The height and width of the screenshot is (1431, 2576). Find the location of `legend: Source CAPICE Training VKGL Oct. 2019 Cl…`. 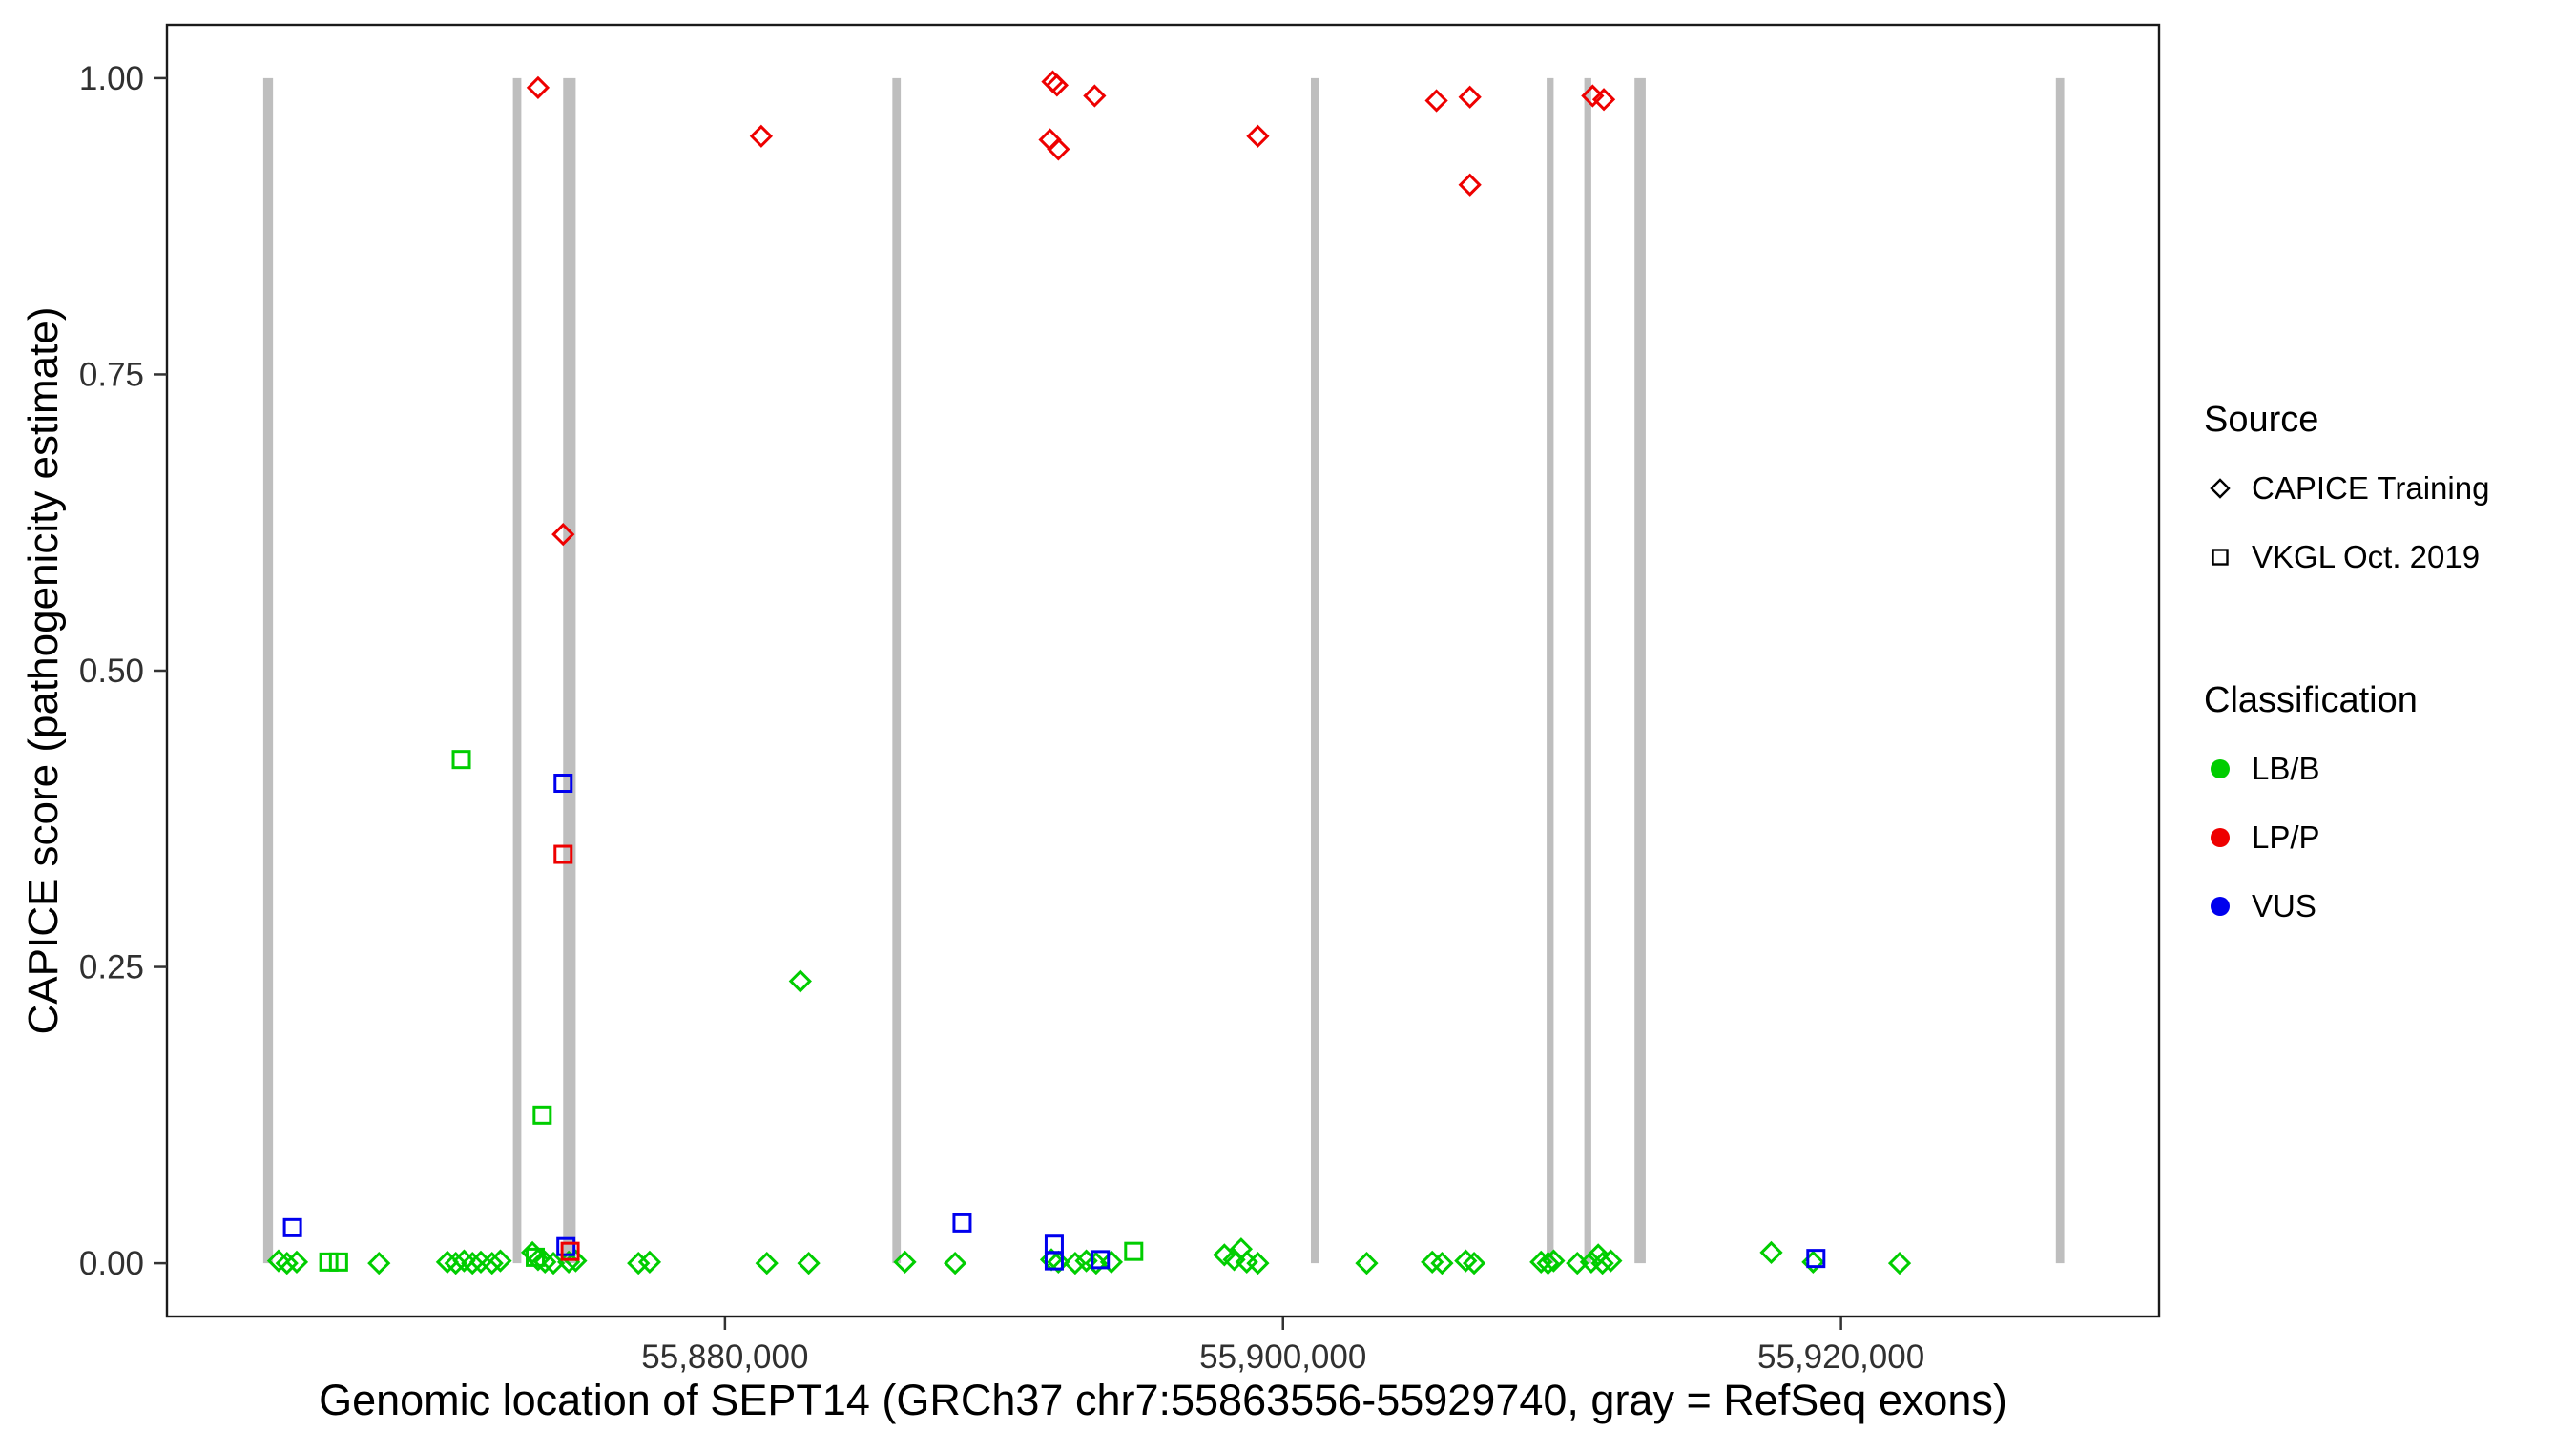

legend: Source CAPICE Training VKGL Oct. 2019 Cl… is located at coordinates (2346, 670).